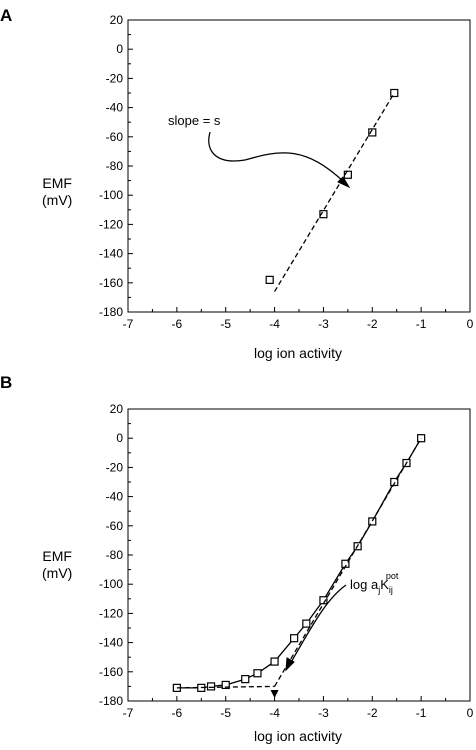 The height and width of the screenshot is (750, 476). I want to click on panel-b-ylabel-line2: (mV), so click(57, 573).